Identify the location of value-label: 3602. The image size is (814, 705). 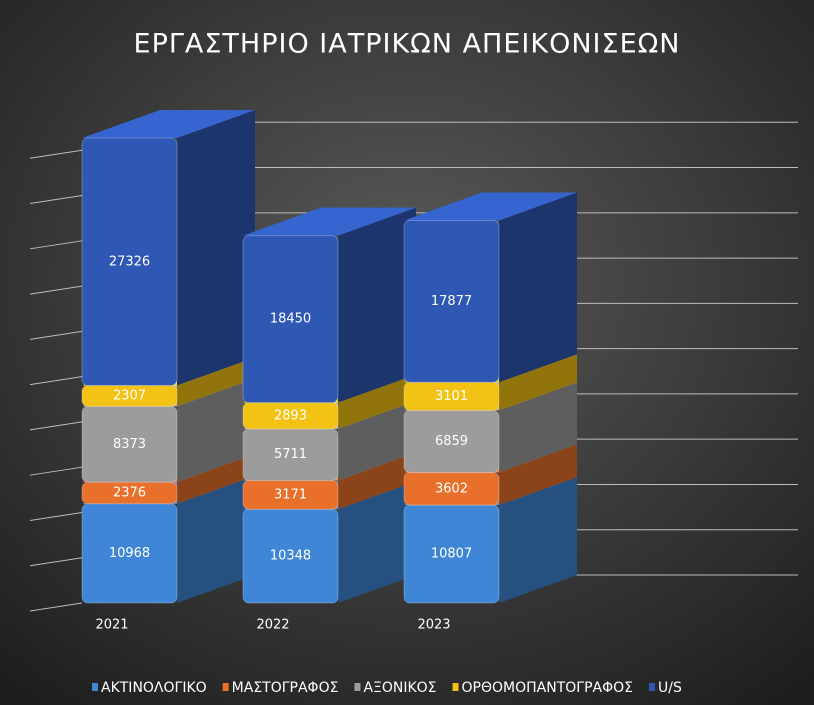
(451, 488).